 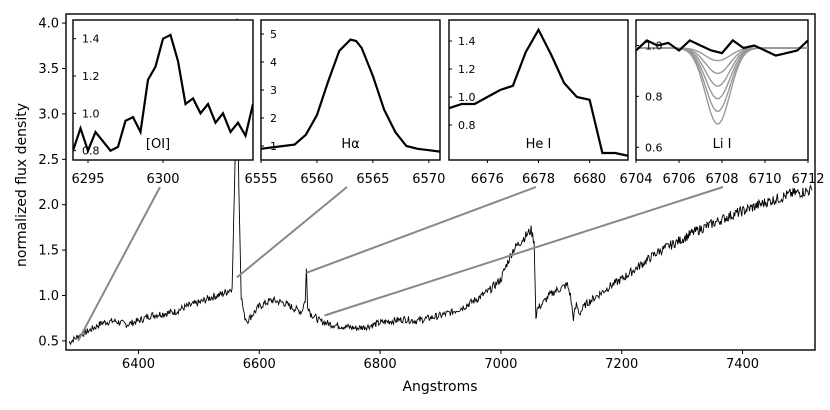 What do you see at coordinates (48, 24) in the screenshot?
I see `y-tick-label: 4.0` at bounding box center [48, 24].